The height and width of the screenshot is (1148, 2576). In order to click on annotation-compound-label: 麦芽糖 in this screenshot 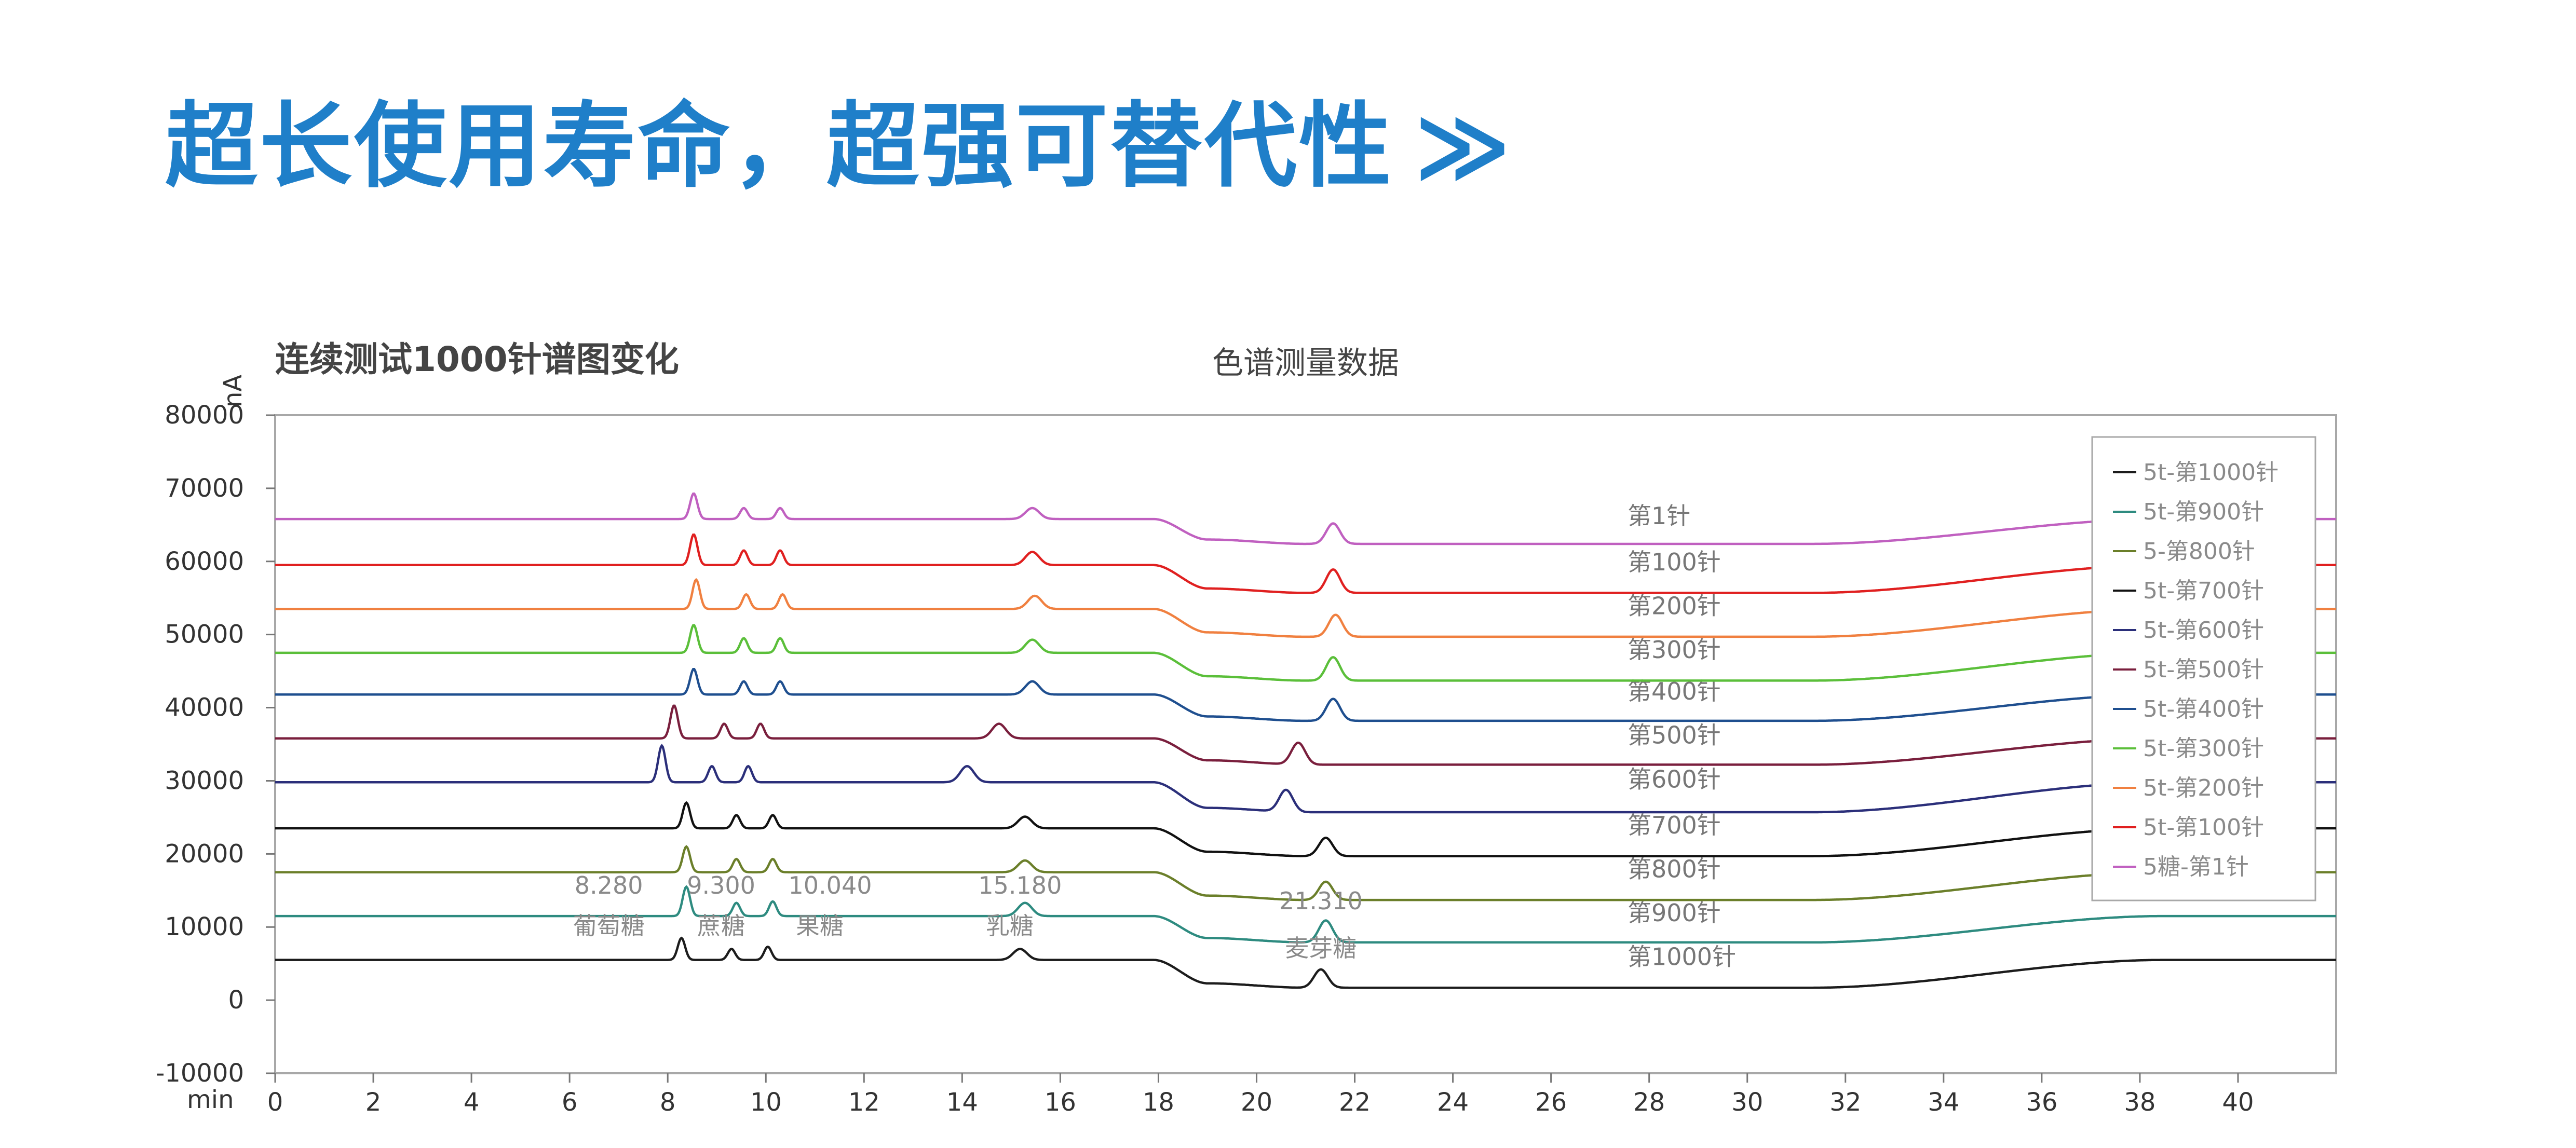, I will do `click(1321, 948)`.